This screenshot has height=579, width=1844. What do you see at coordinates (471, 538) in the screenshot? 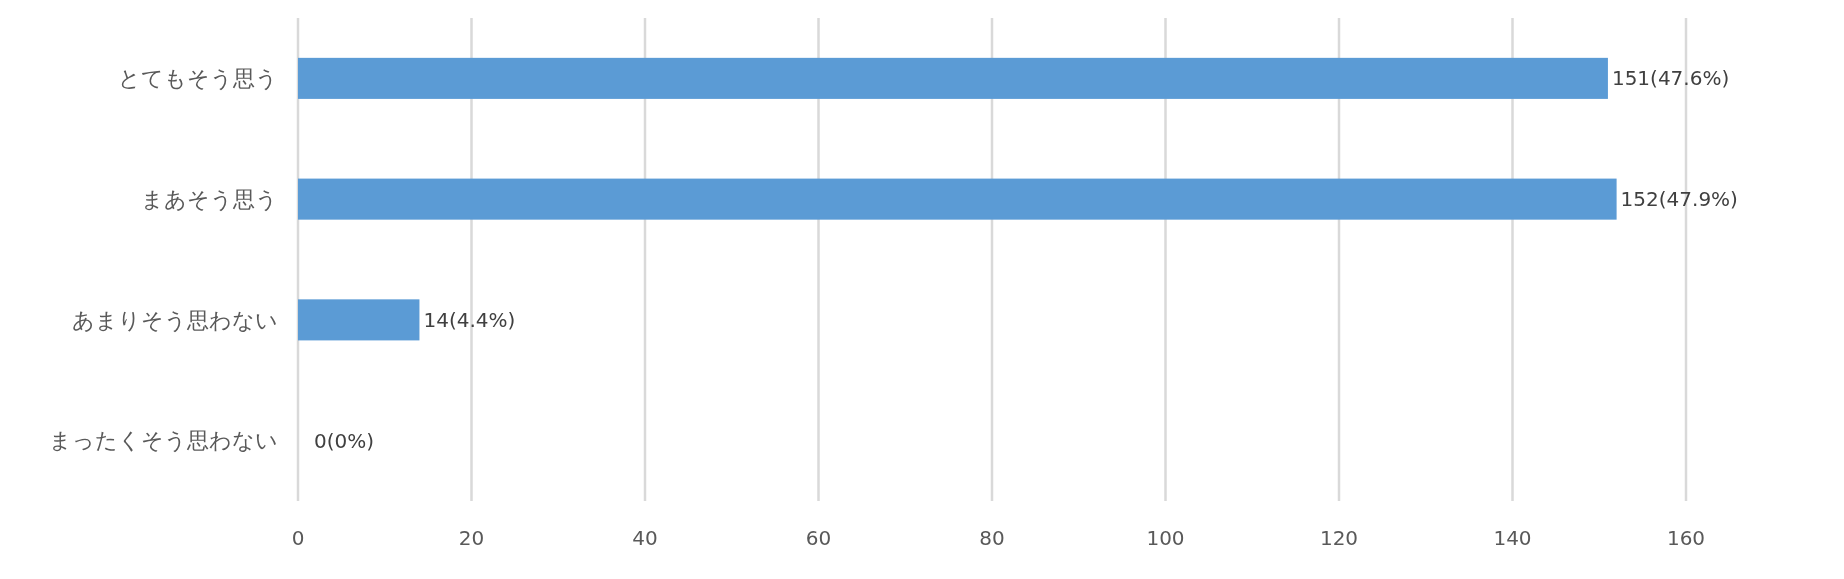
I see `x-tick-label: 20` at bounding box center [471, 538].